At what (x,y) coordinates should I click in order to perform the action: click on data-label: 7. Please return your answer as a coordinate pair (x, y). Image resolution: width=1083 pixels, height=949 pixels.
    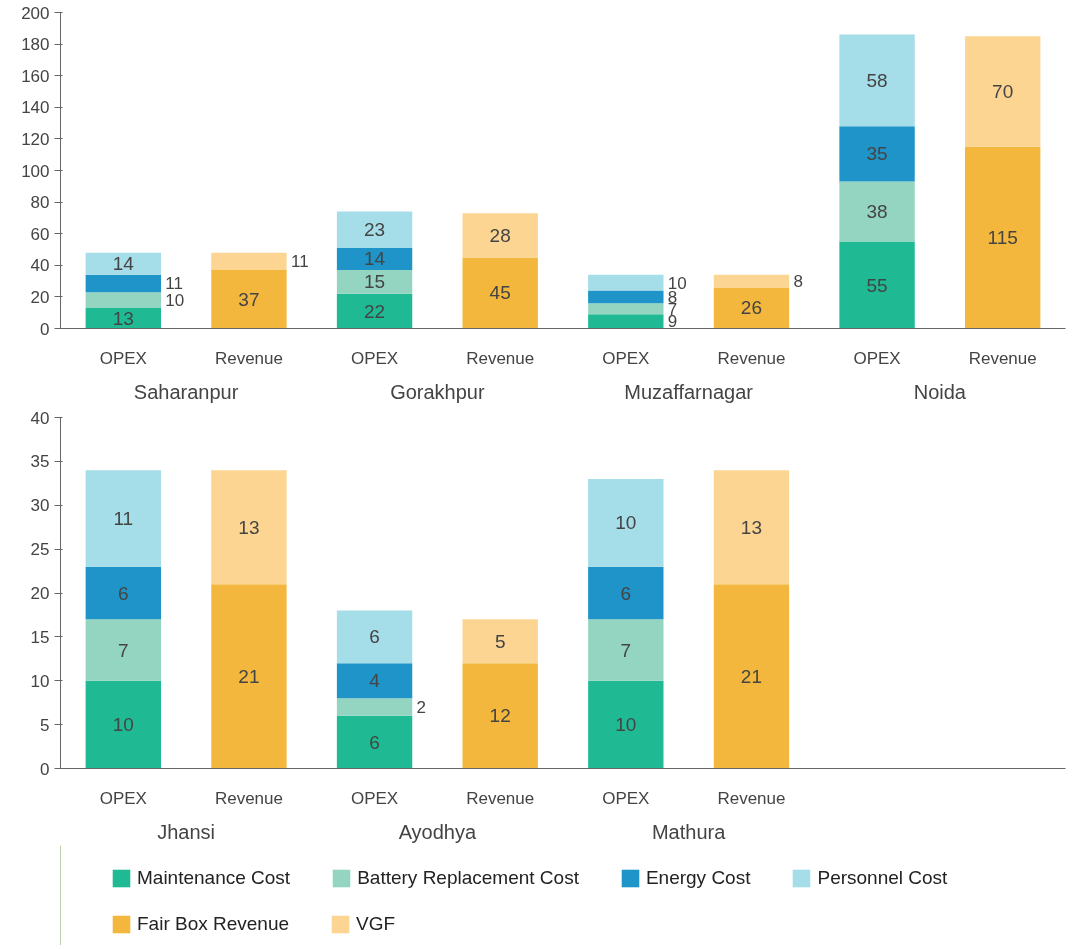
    Looking at the image, I should click on (123, 650).